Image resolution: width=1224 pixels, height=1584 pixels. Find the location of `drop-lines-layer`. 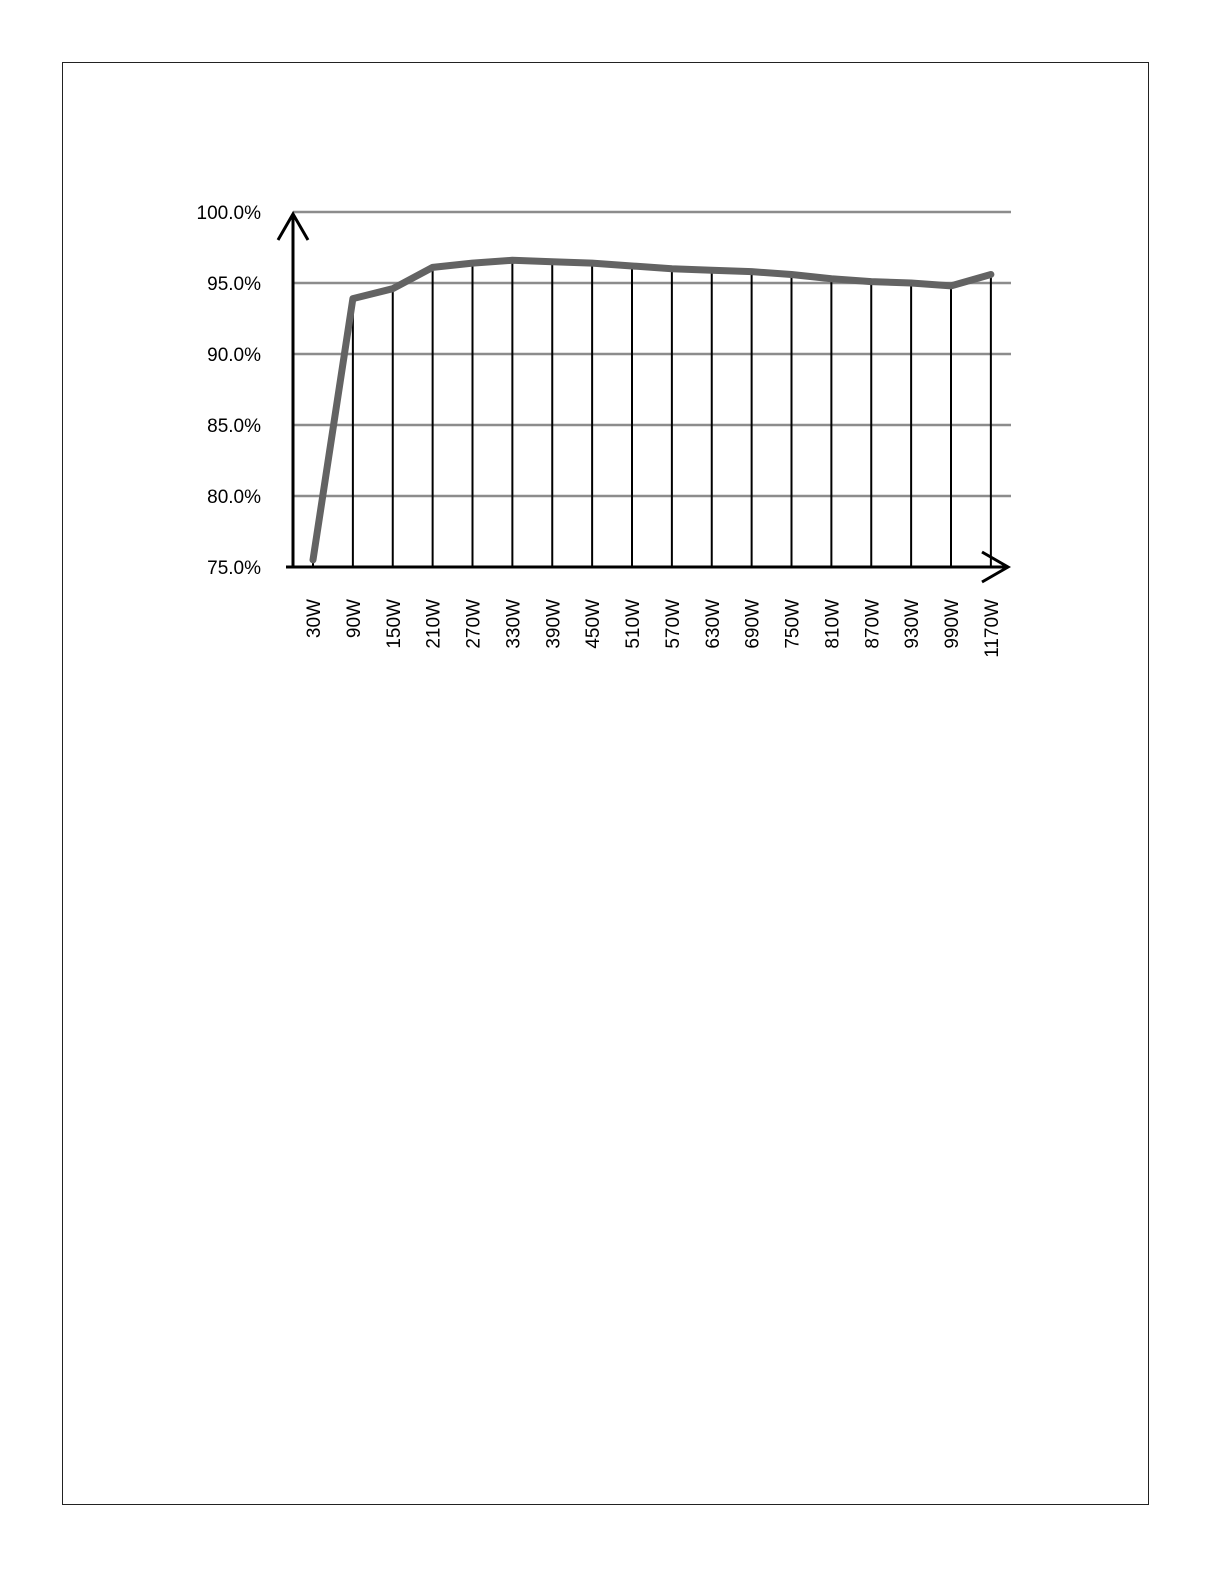

drop-lines-layer is located at coordinates (652, 413).